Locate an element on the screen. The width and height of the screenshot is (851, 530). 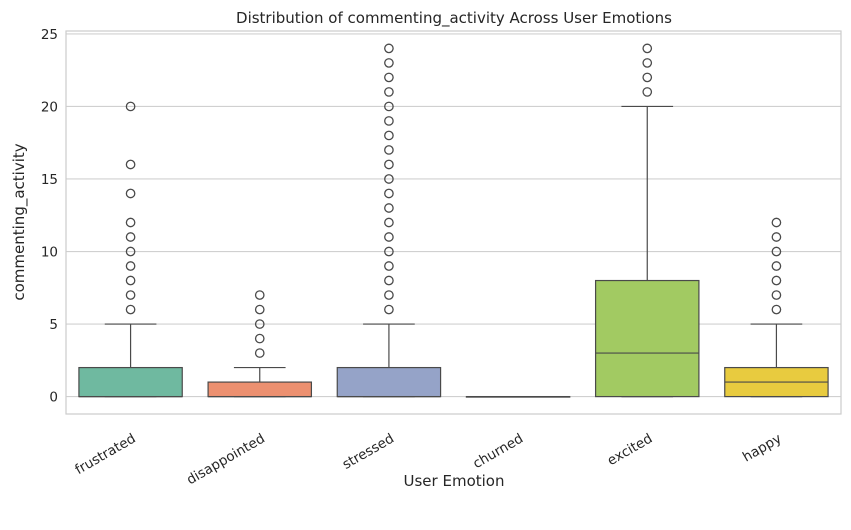
box-happy is located at coordinates (776, 307).